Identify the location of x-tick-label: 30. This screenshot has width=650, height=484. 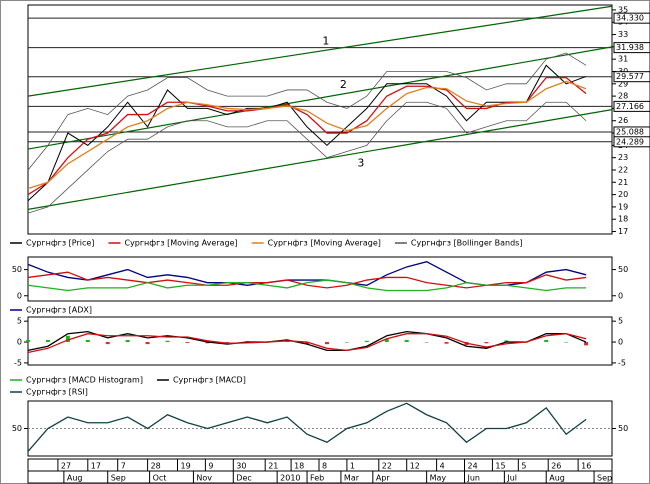
(241, 466).